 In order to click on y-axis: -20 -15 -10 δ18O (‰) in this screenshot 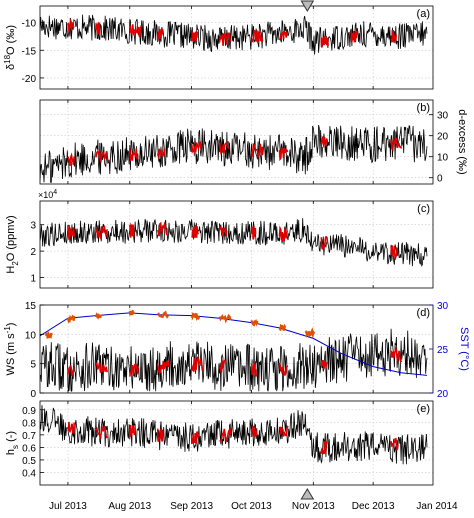, I will do `click(188, 47)`.